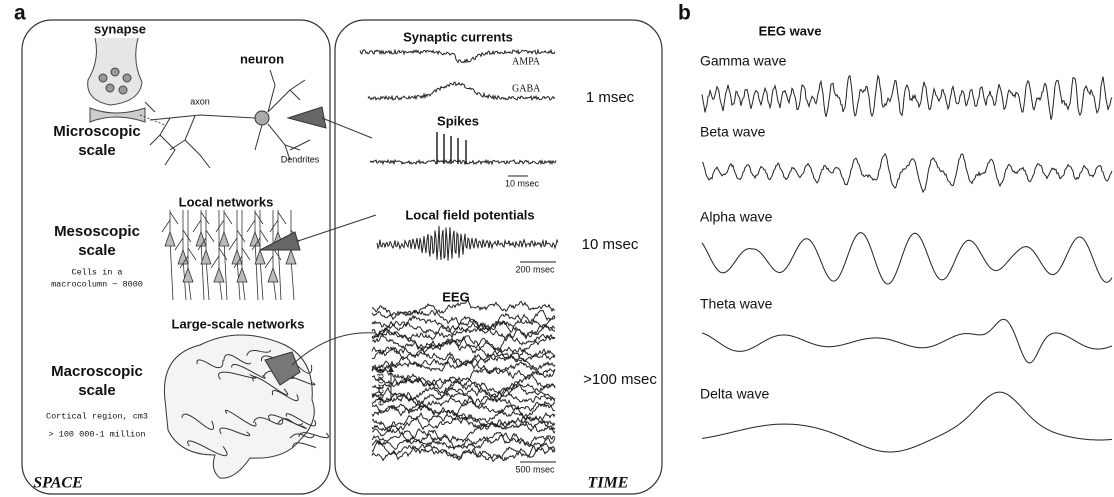 The height and width of the screenshot is (497, 1114). Describe the element at coordinates (97, 131) in the screenshot. I see `scale-title: Microscopic` at that location.